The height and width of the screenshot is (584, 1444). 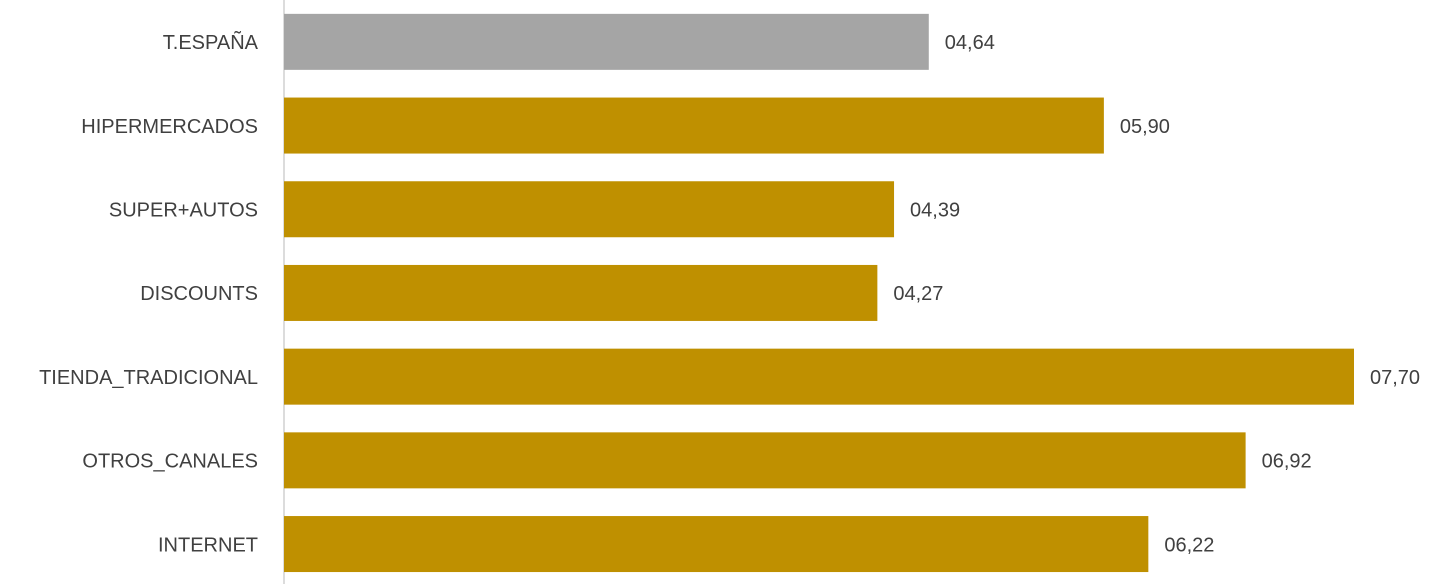 I want to click on category-label: INTERNET, so click(x=208, y=545).